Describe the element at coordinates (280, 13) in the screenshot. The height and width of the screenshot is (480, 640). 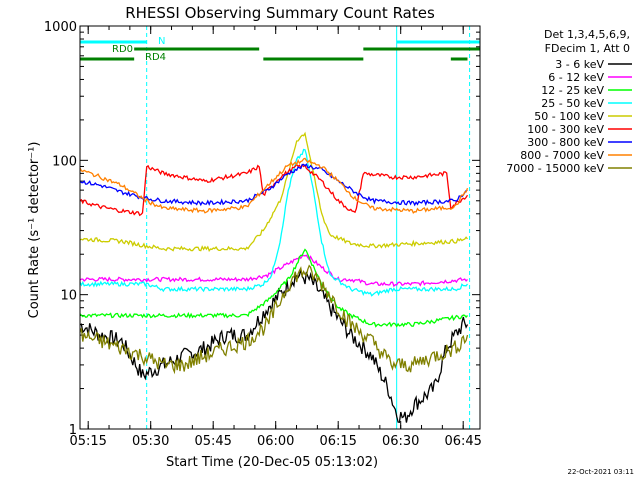
I see `chart-title: RHESSI Observing Summary Count Rates` at that location.